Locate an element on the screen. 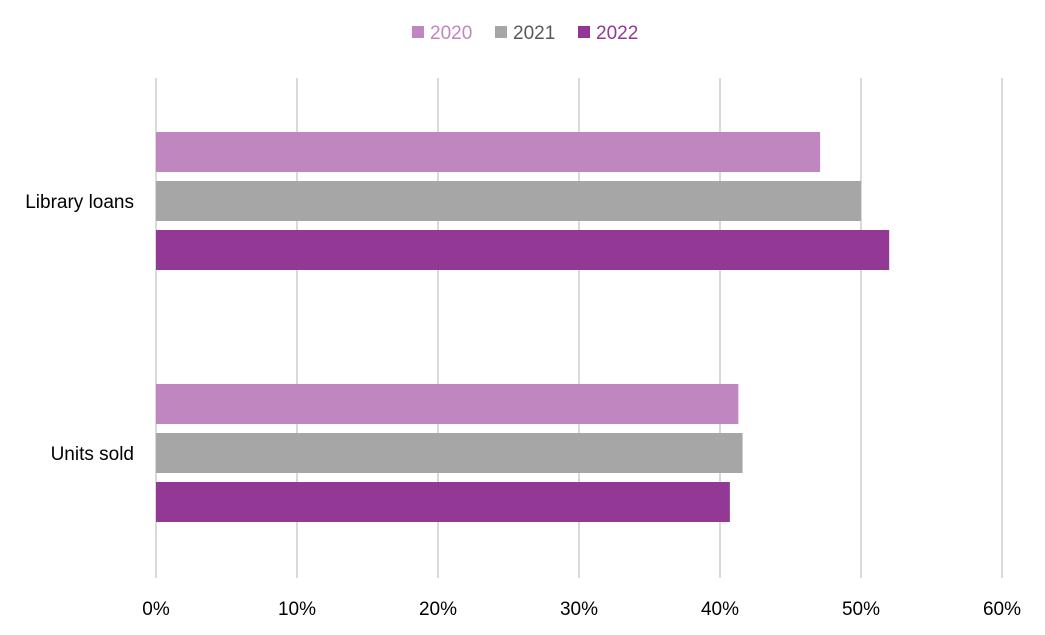 This screenshot has width=1045, height=635. bar-2021-units-sold is located at coordinates (449, 453).